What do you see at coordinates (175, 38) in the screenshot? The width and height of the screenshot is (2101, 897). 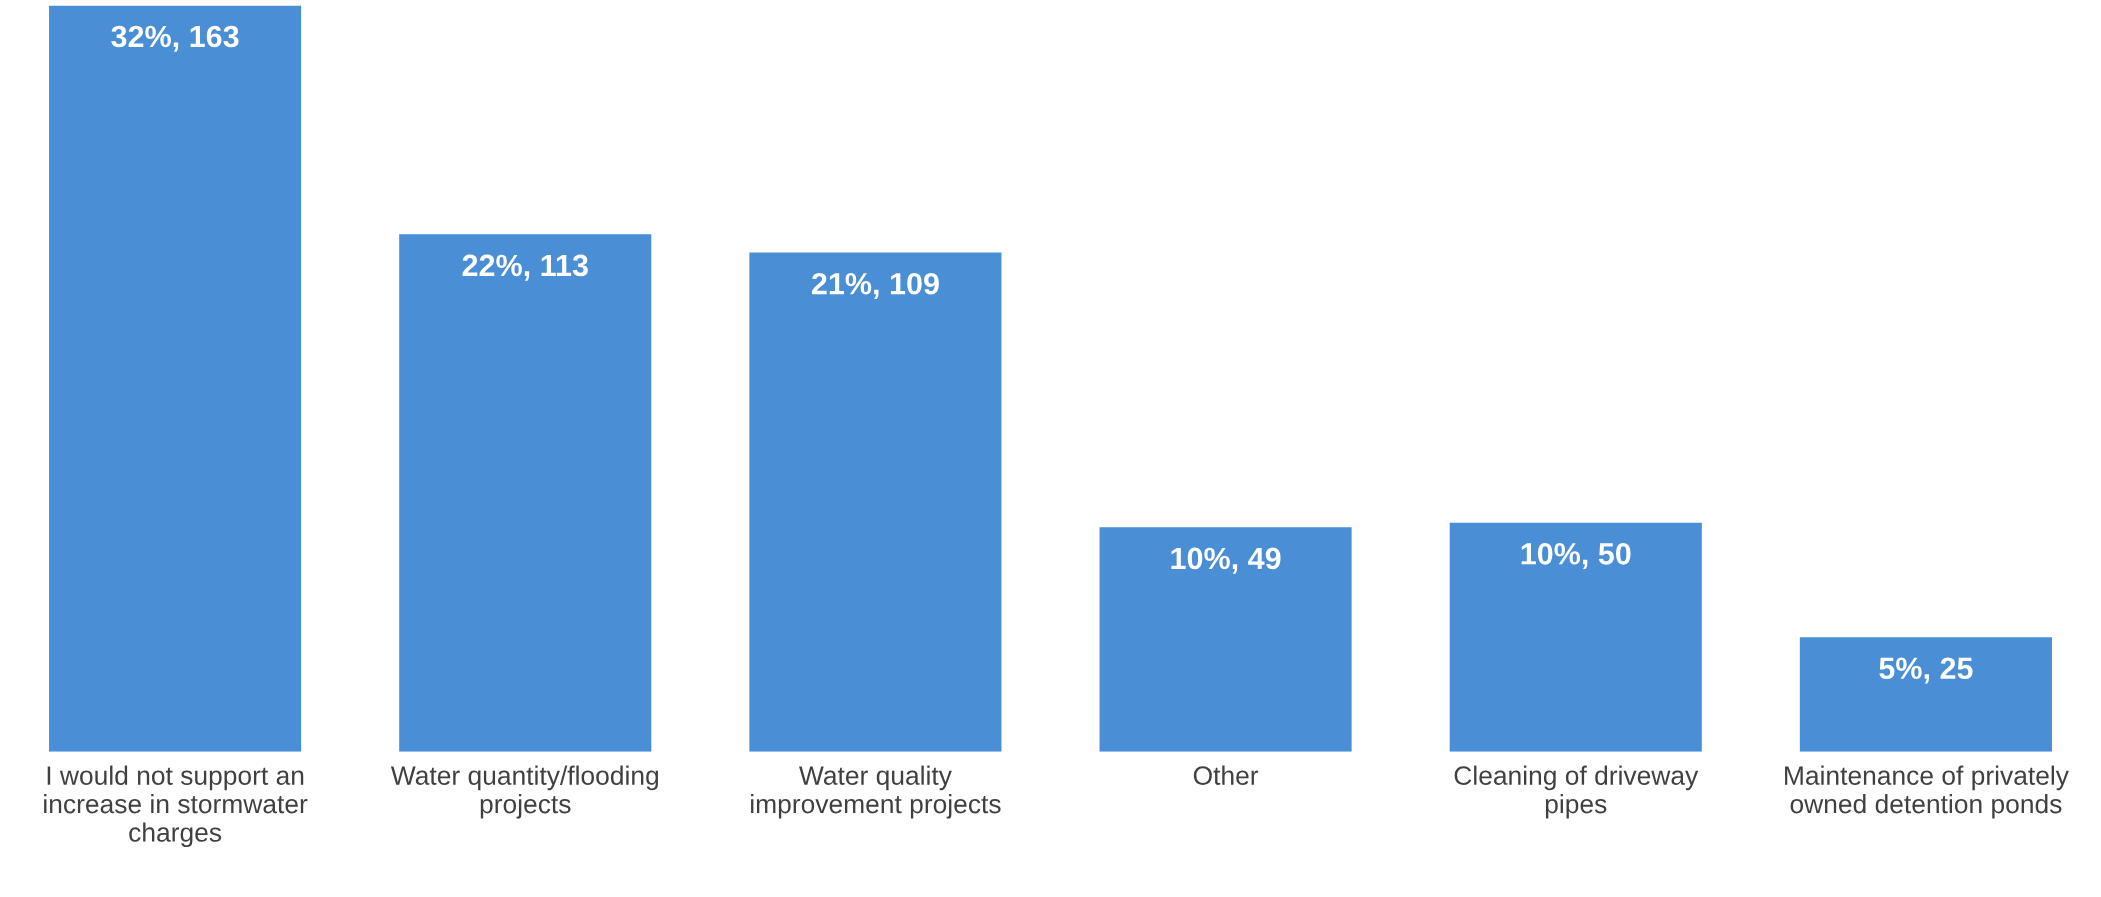 I see `data-label: 32%, 163` at bounding box center [175, 38].